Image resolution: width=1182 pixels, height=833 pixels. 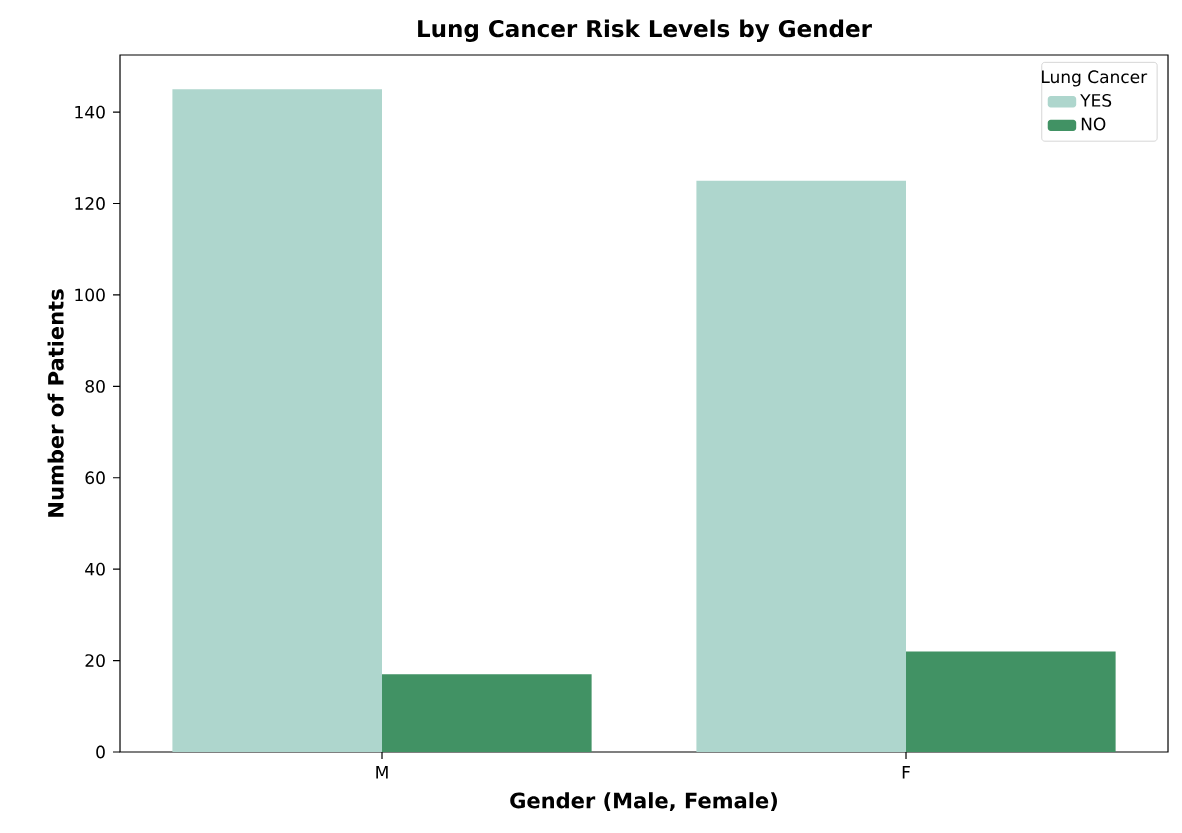 What do you see at coordinates (1095, 78) in the screenshot?
I see `legend-title: Lung Cancer` at bounding box center [1095, 78].